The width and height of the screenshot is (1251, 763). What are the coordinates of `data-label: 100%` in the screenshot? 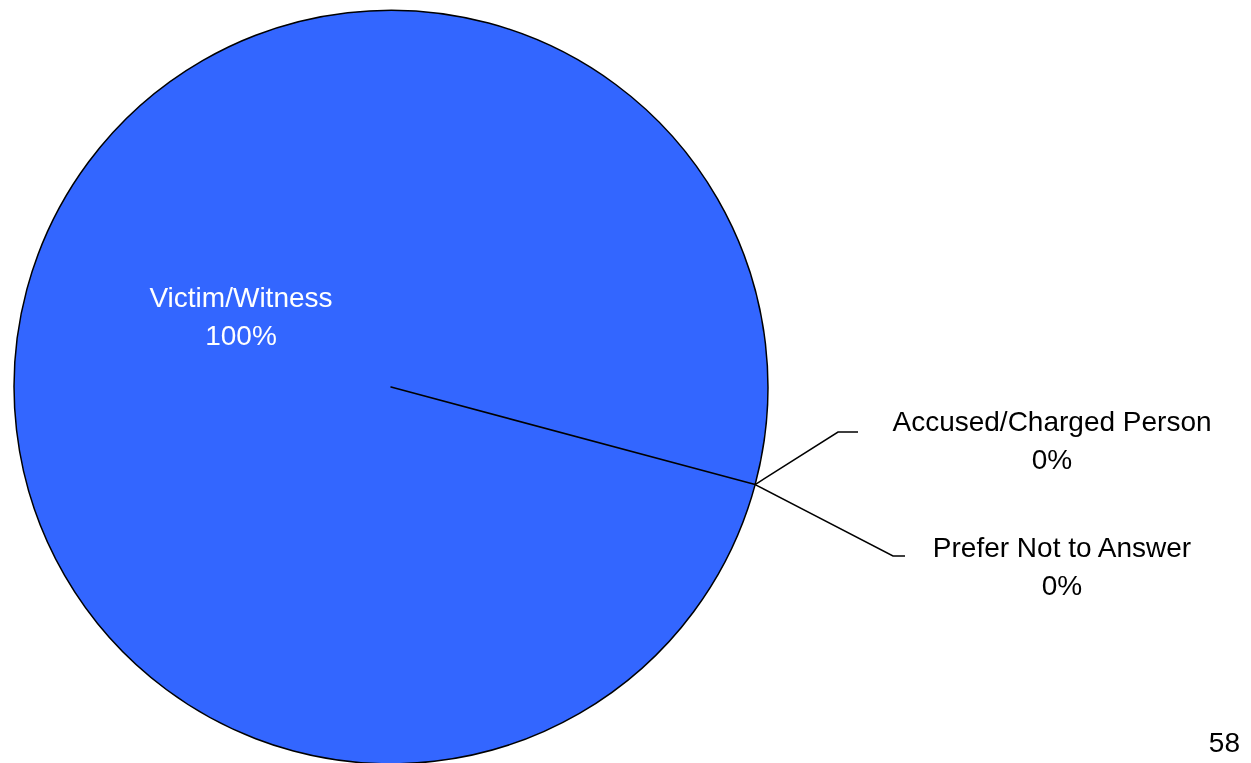 It's located at (241, 336).